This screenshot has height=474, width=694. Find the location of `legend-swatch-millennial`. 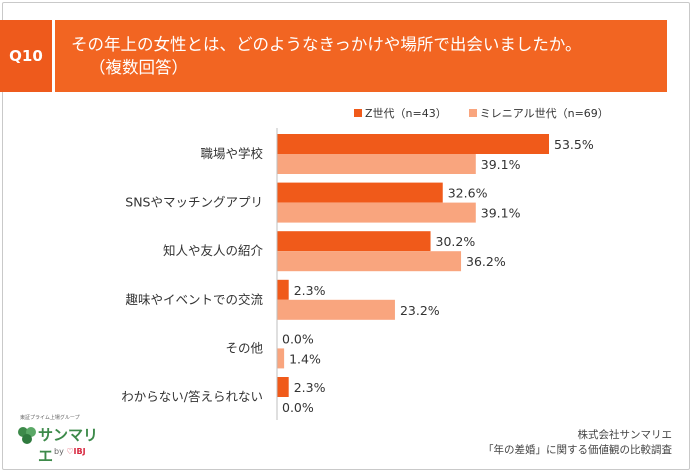

legend-swatch-millennial is located at coordinates (472, 113).